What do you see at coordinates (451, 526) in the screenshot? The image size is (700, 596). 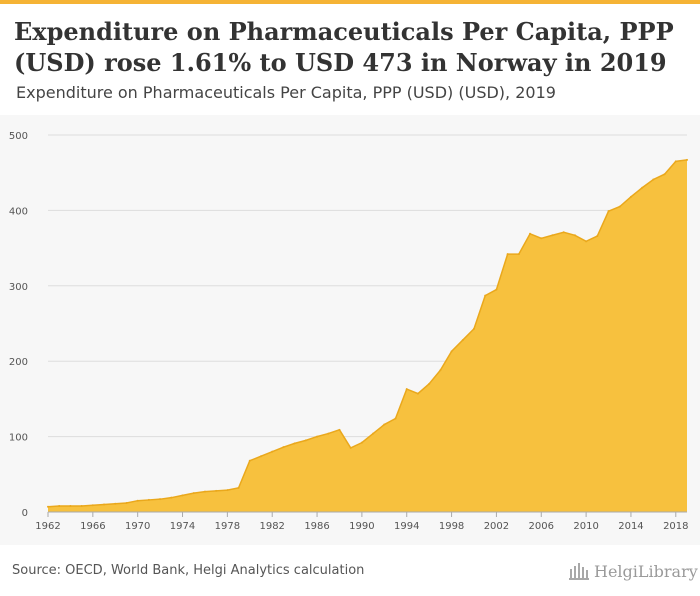 I see `x-tick-label: 1998` at bounding box center [451, 526].